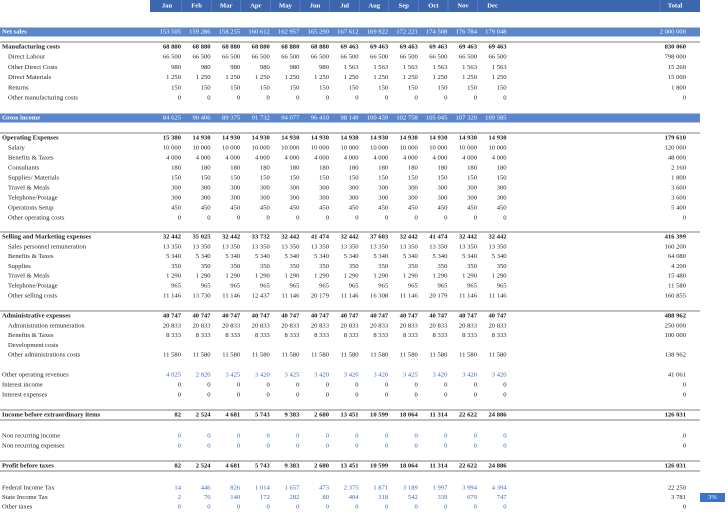 The width and height of the screenshot is (728, 521). I want to click on cell-value: 14, so click(177, 488).